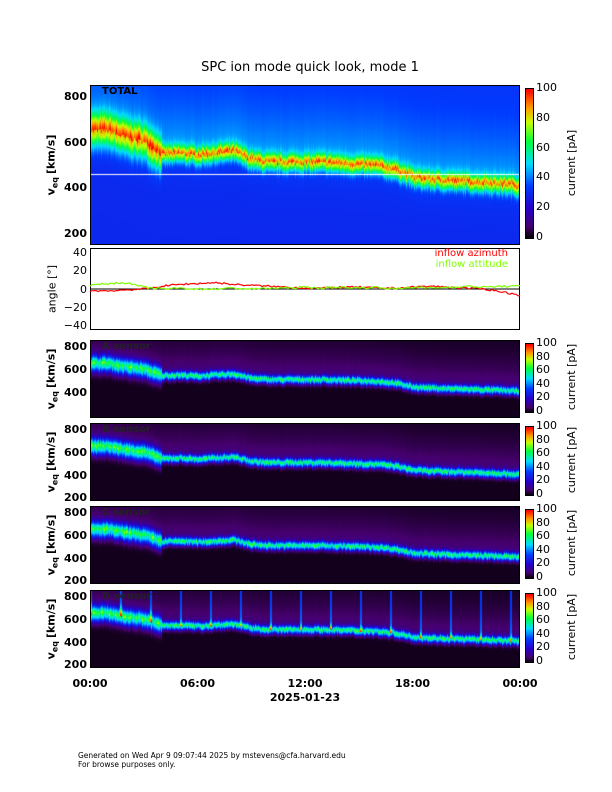  What do you see at coordinates (471, 264) in the screenshot?
I see `legend-inflow-attitude: inflow attitude` at bounding box center [471, 264].